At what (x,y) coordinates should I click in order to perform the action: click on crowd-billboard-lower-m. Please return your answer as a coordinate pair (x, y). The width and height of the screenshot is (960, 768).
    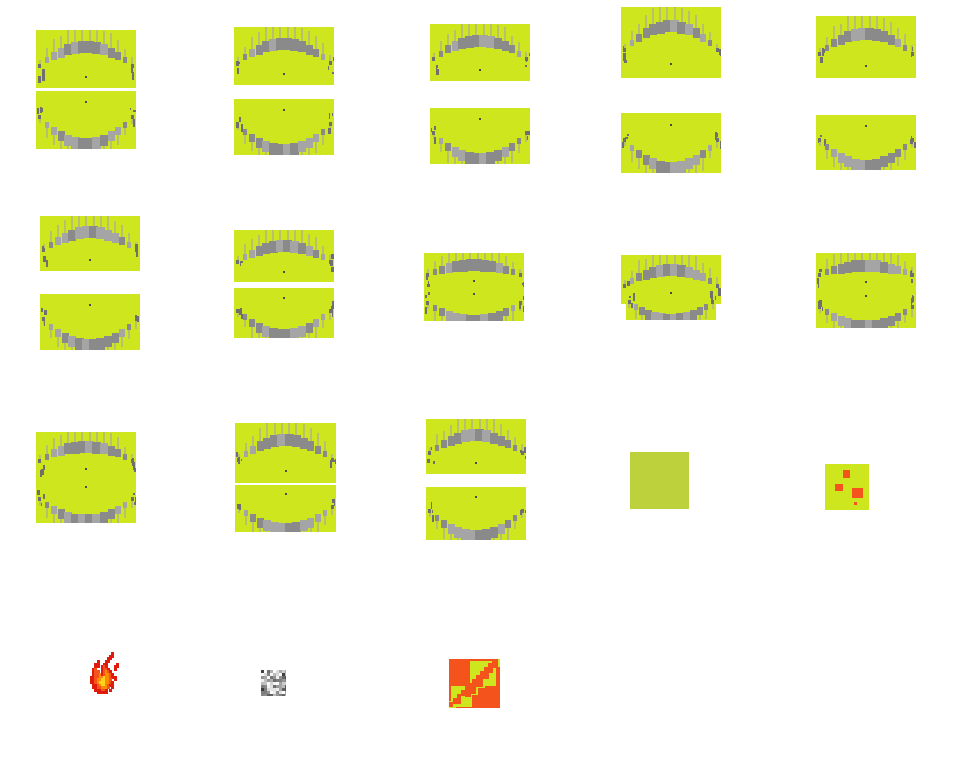
    Looking at the image, I should click on (476, 513).